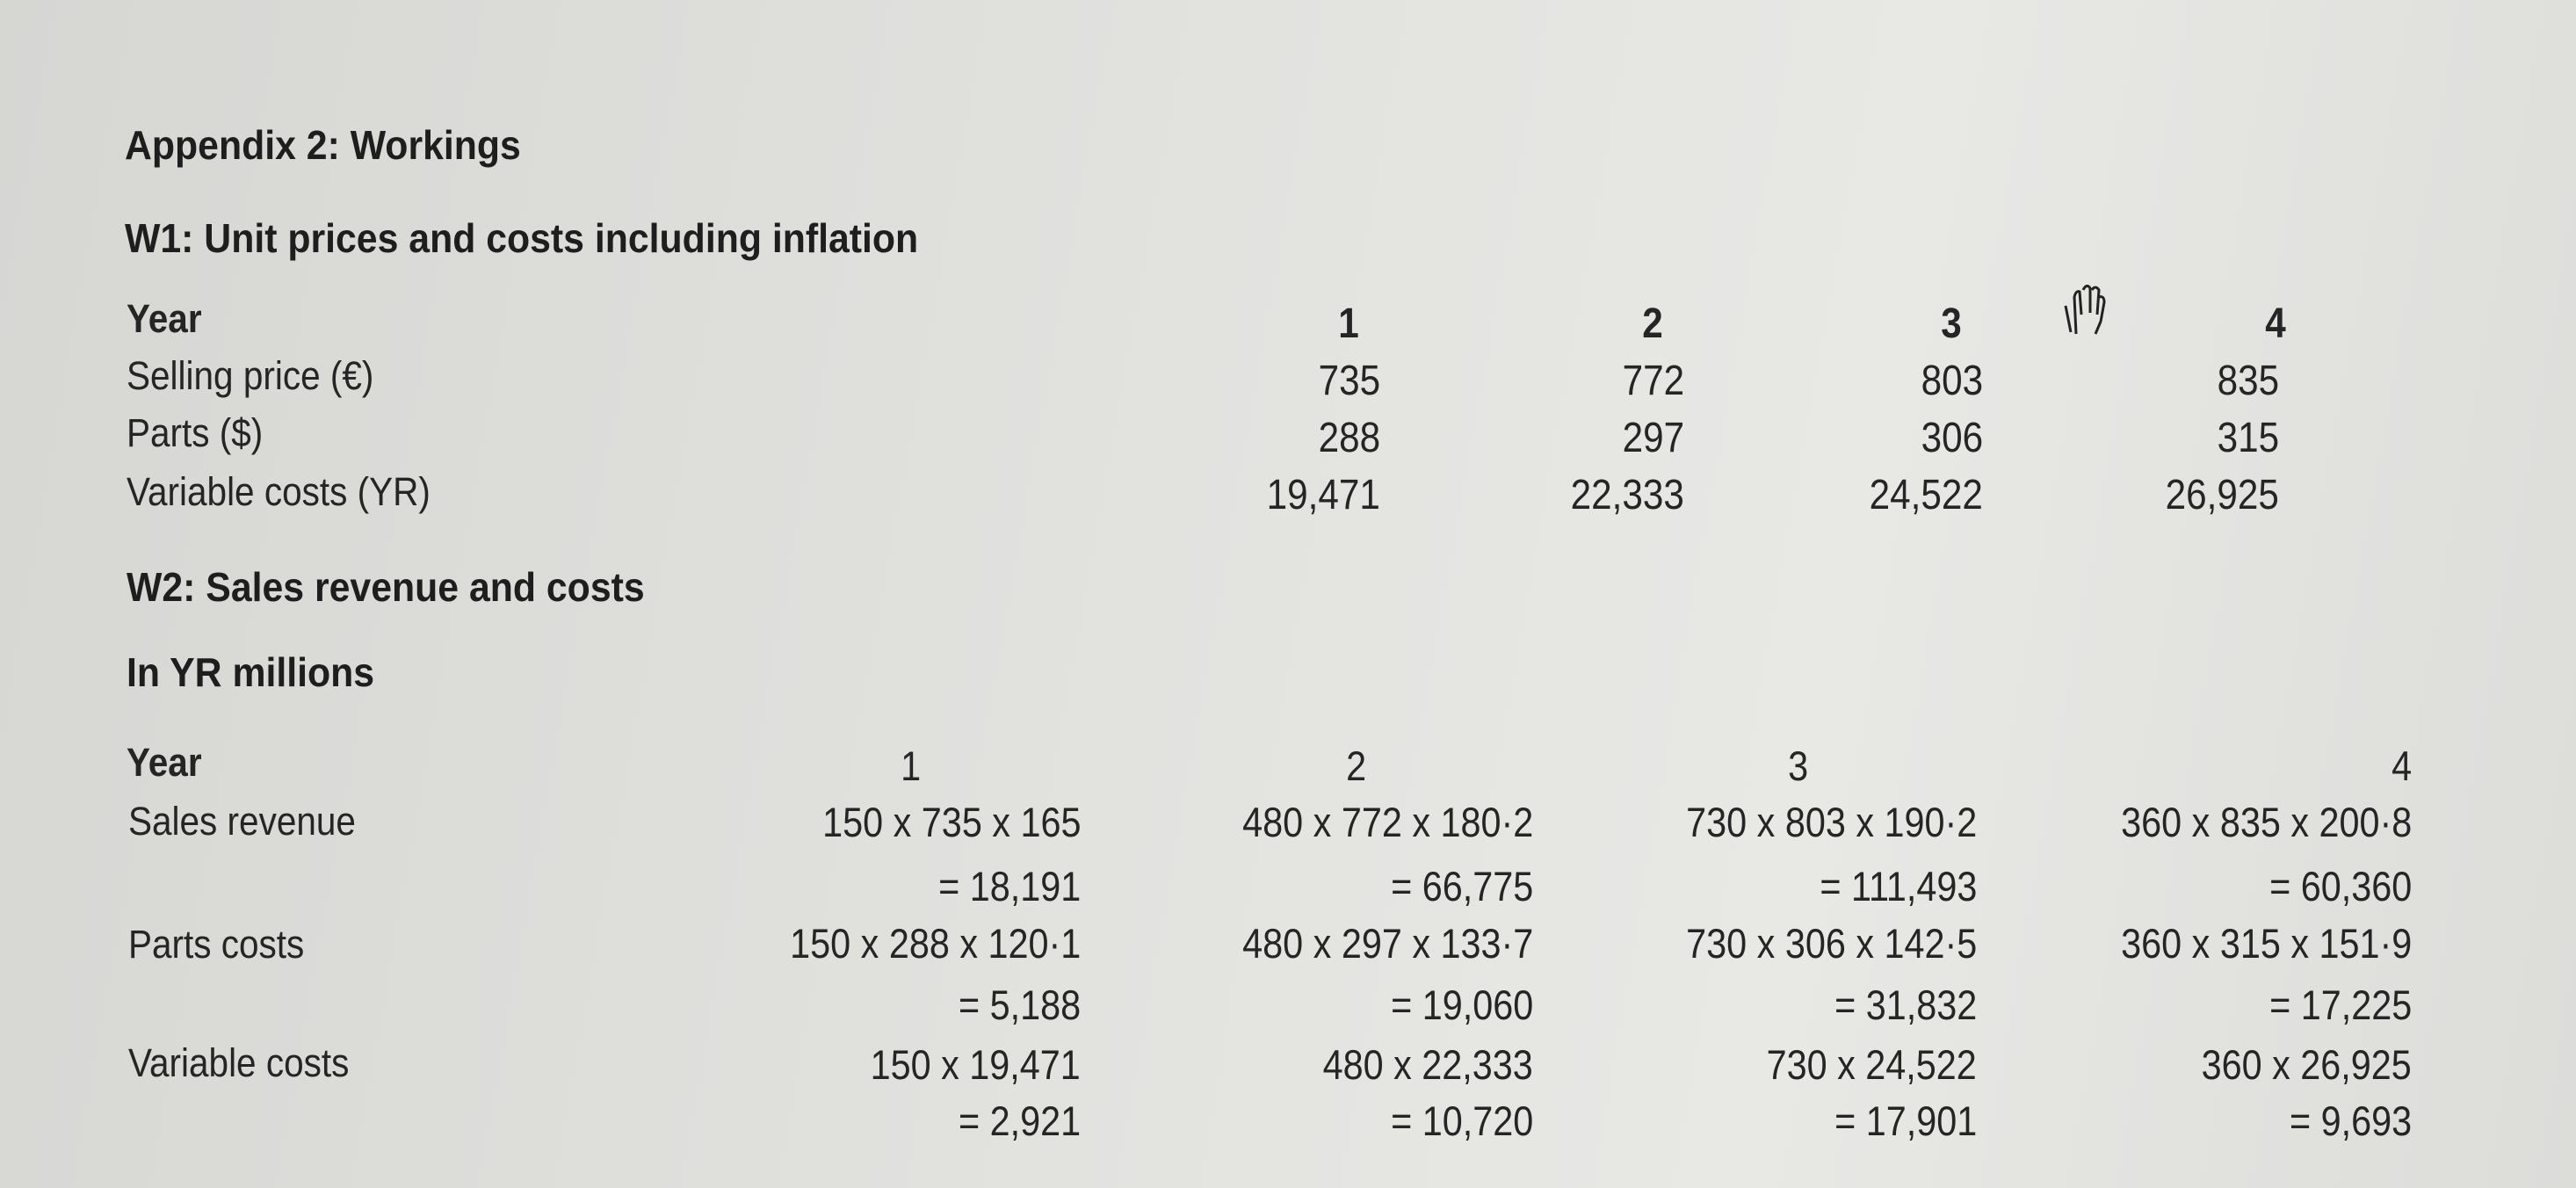 This screenshot has width=2576, height=1188. Describe the element at coordinates (975, 1064) in the screenshot. I see `w2-formula-cell: 150 x 19,471` at that location.